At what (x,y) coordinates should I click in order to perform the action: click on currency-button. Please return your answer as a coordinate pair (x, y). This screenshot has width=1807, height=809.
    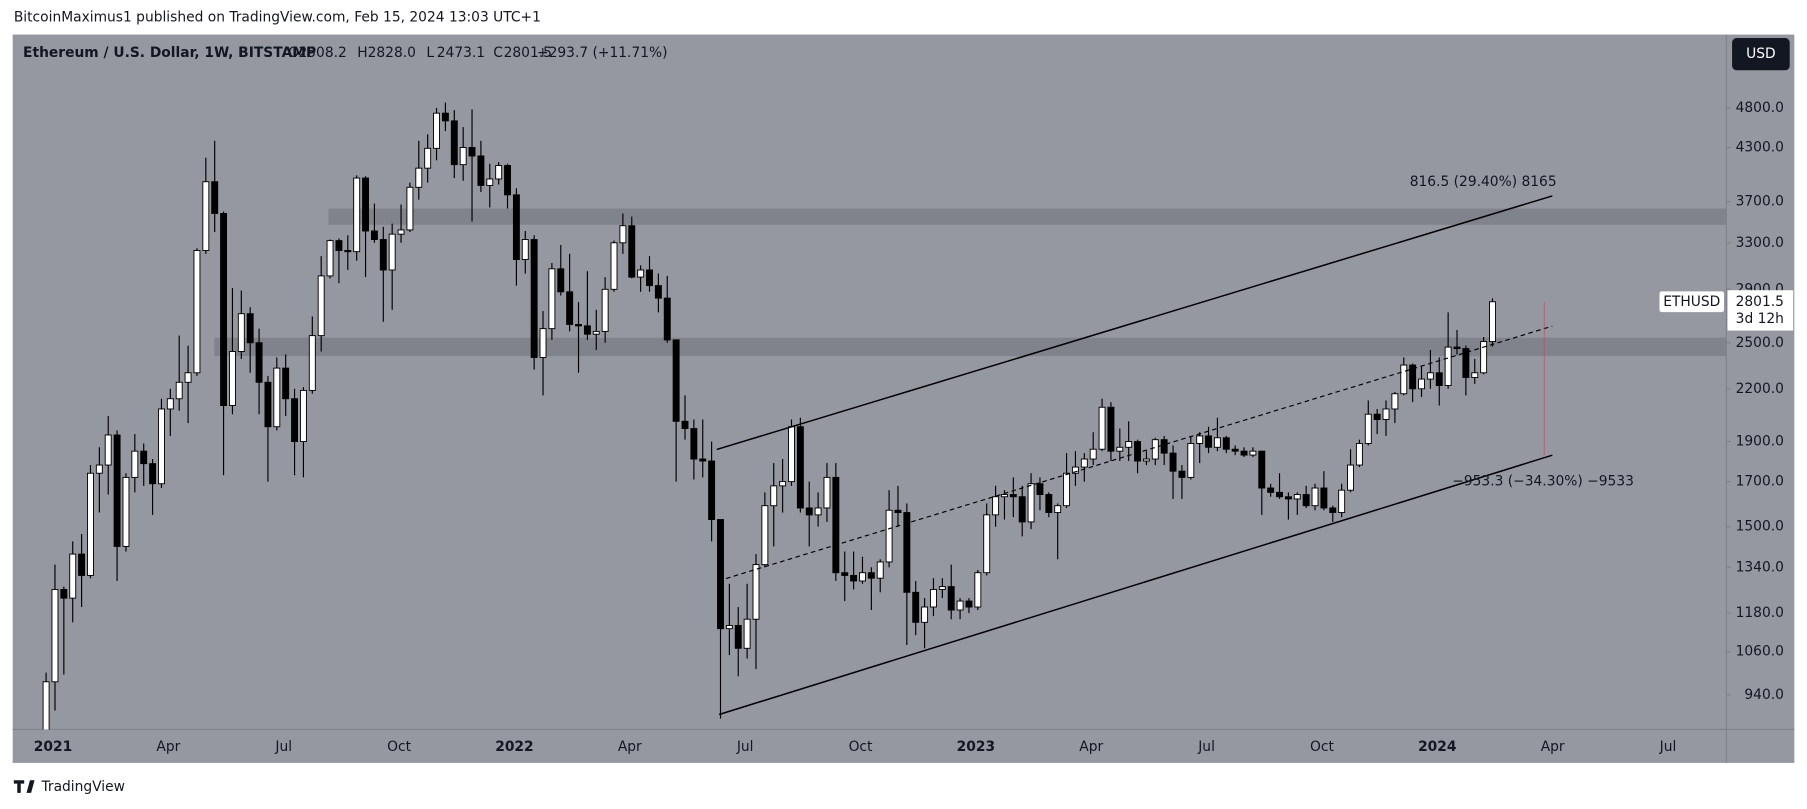
    Looking at the image, I should click on (1761, 54).